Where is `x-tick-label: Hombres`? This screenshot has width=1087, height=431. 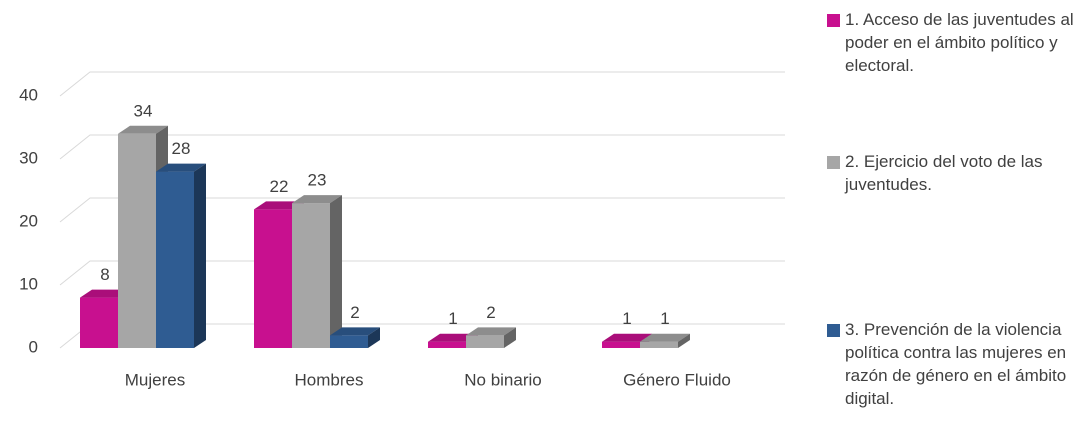 x-tick-label: Hombres is located at coordinates (329, 379).